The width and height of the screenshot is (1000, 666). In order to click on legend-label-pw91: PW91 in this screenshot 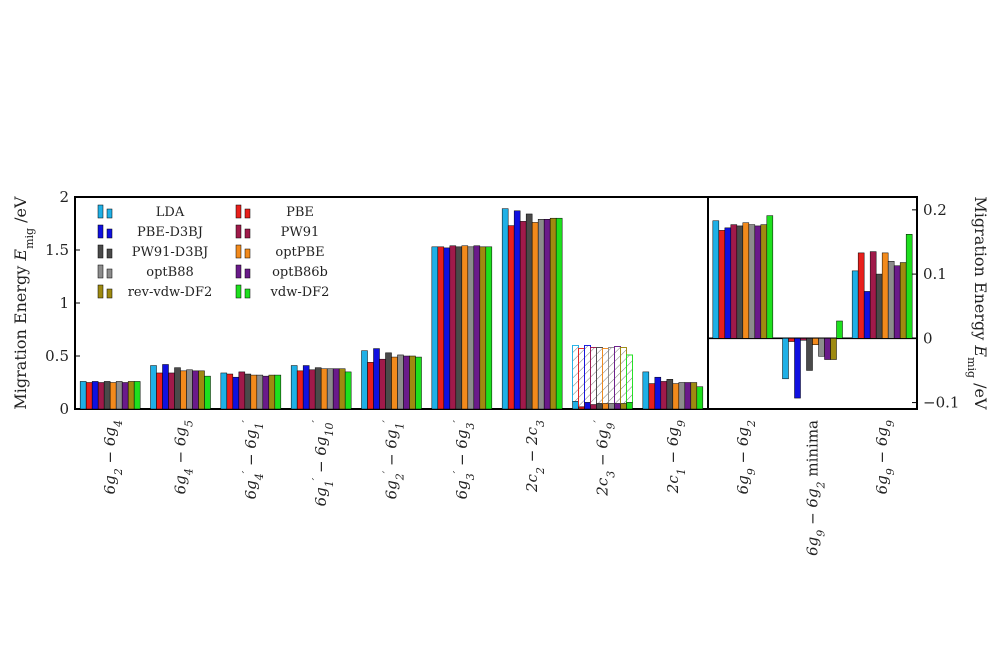, I will do `click(300, 232)`.